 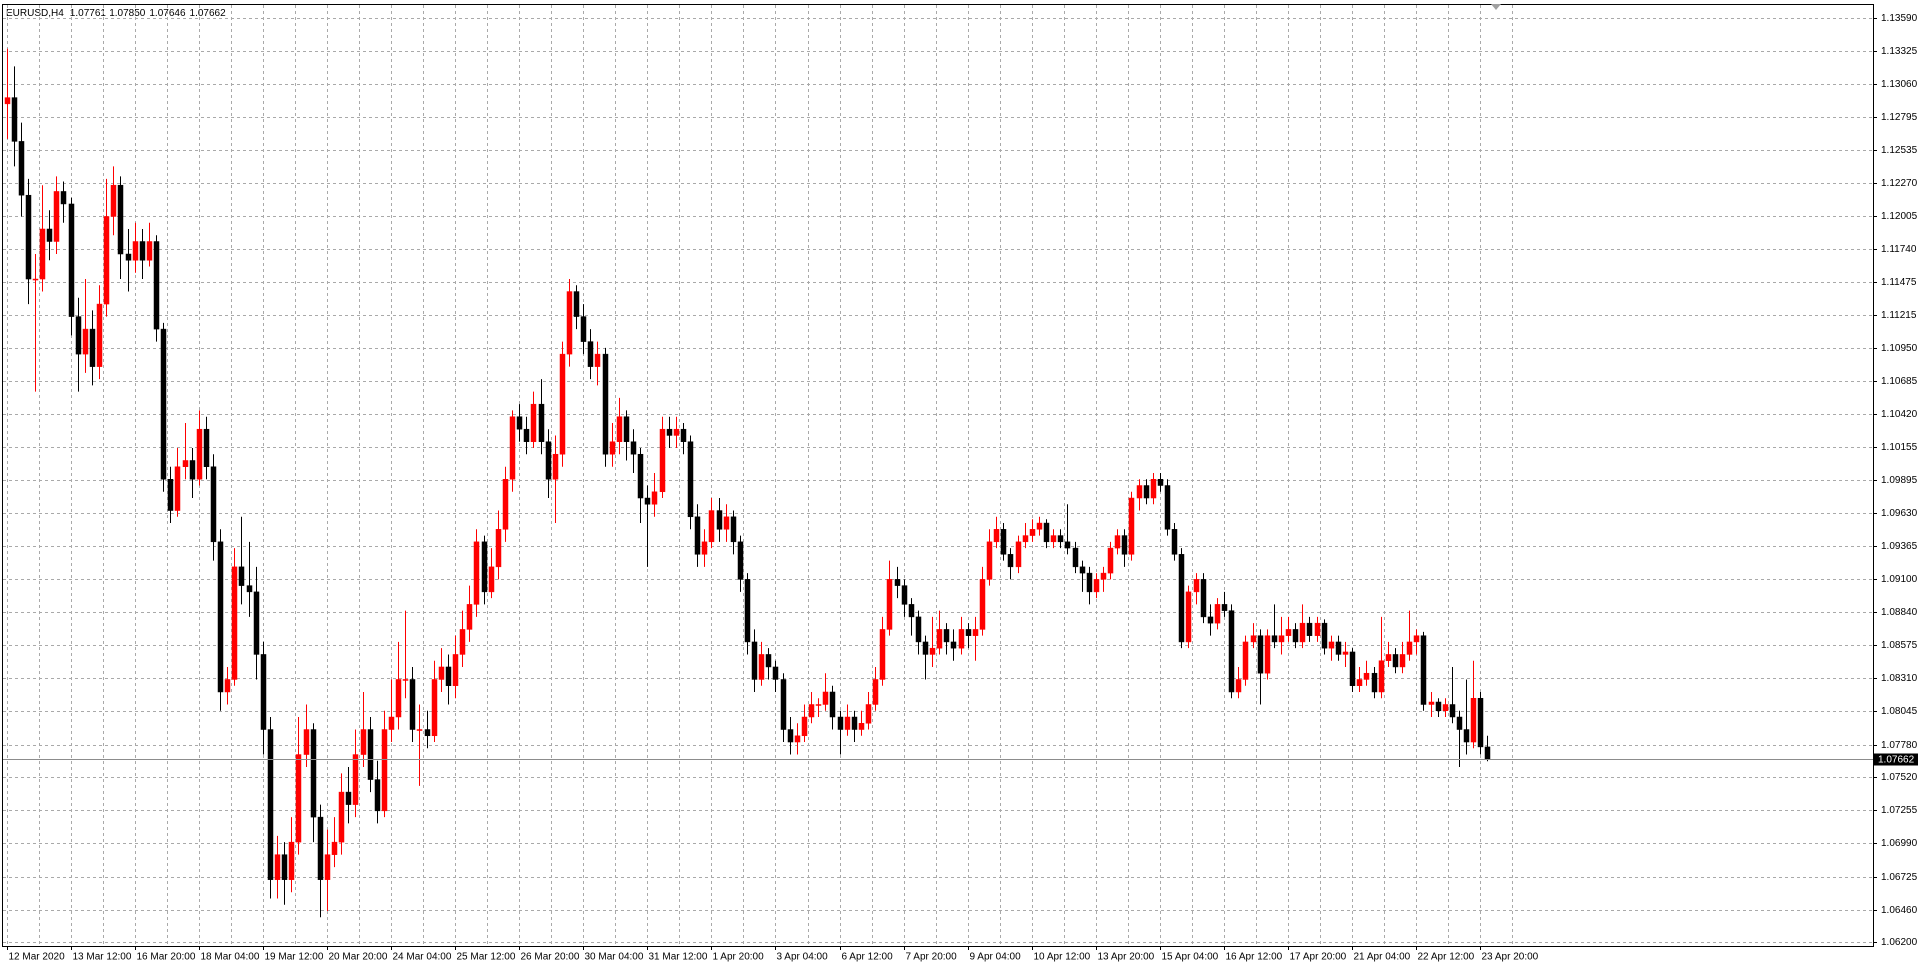 What do you see at coordinates (1899, 942) in the screenshot?
I see `y-tick-label: 1.06200` at bounding box center [1899, 942].